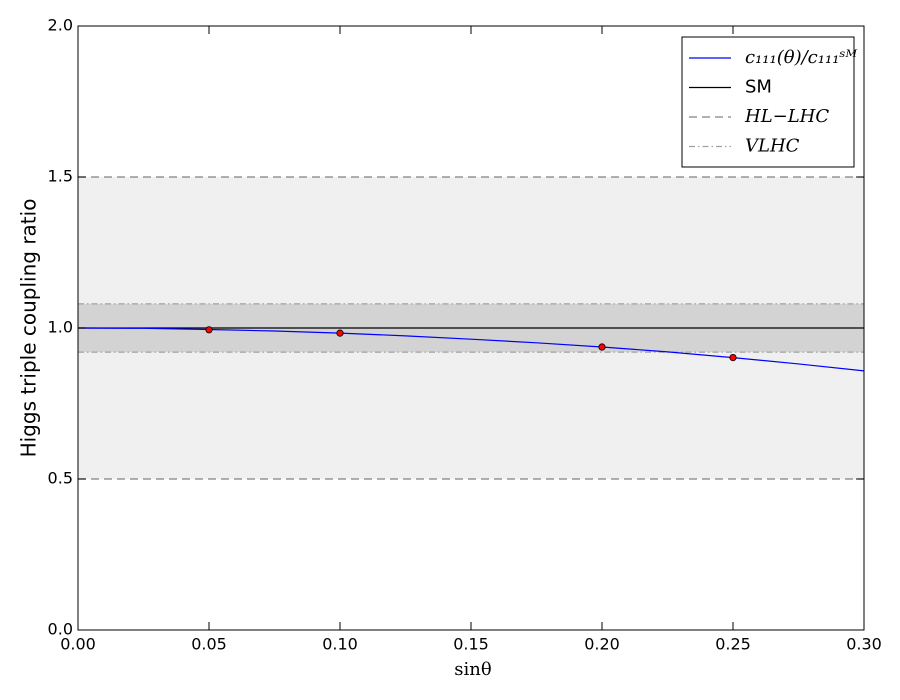 Image resolution: width=900 pixels, height=700 pixels. What do you see at coordinates (786, 116) in the screenshot?
I see `legend-label: HL−LHC` at bounding box center [786, 116].